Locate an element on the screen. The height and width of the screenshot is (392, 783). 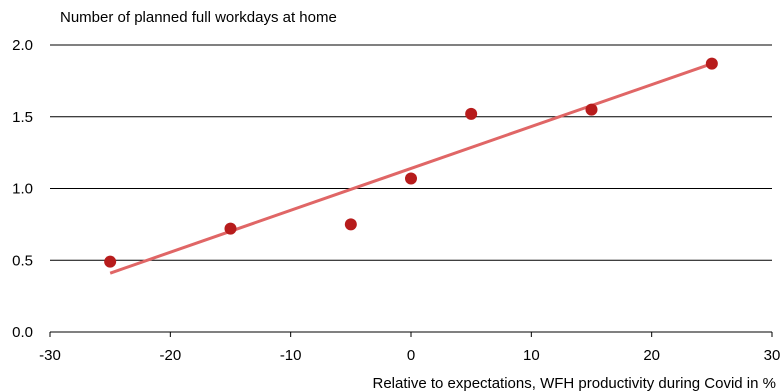
y-tick-label: 1.5 is located at coordinates (22, 117).